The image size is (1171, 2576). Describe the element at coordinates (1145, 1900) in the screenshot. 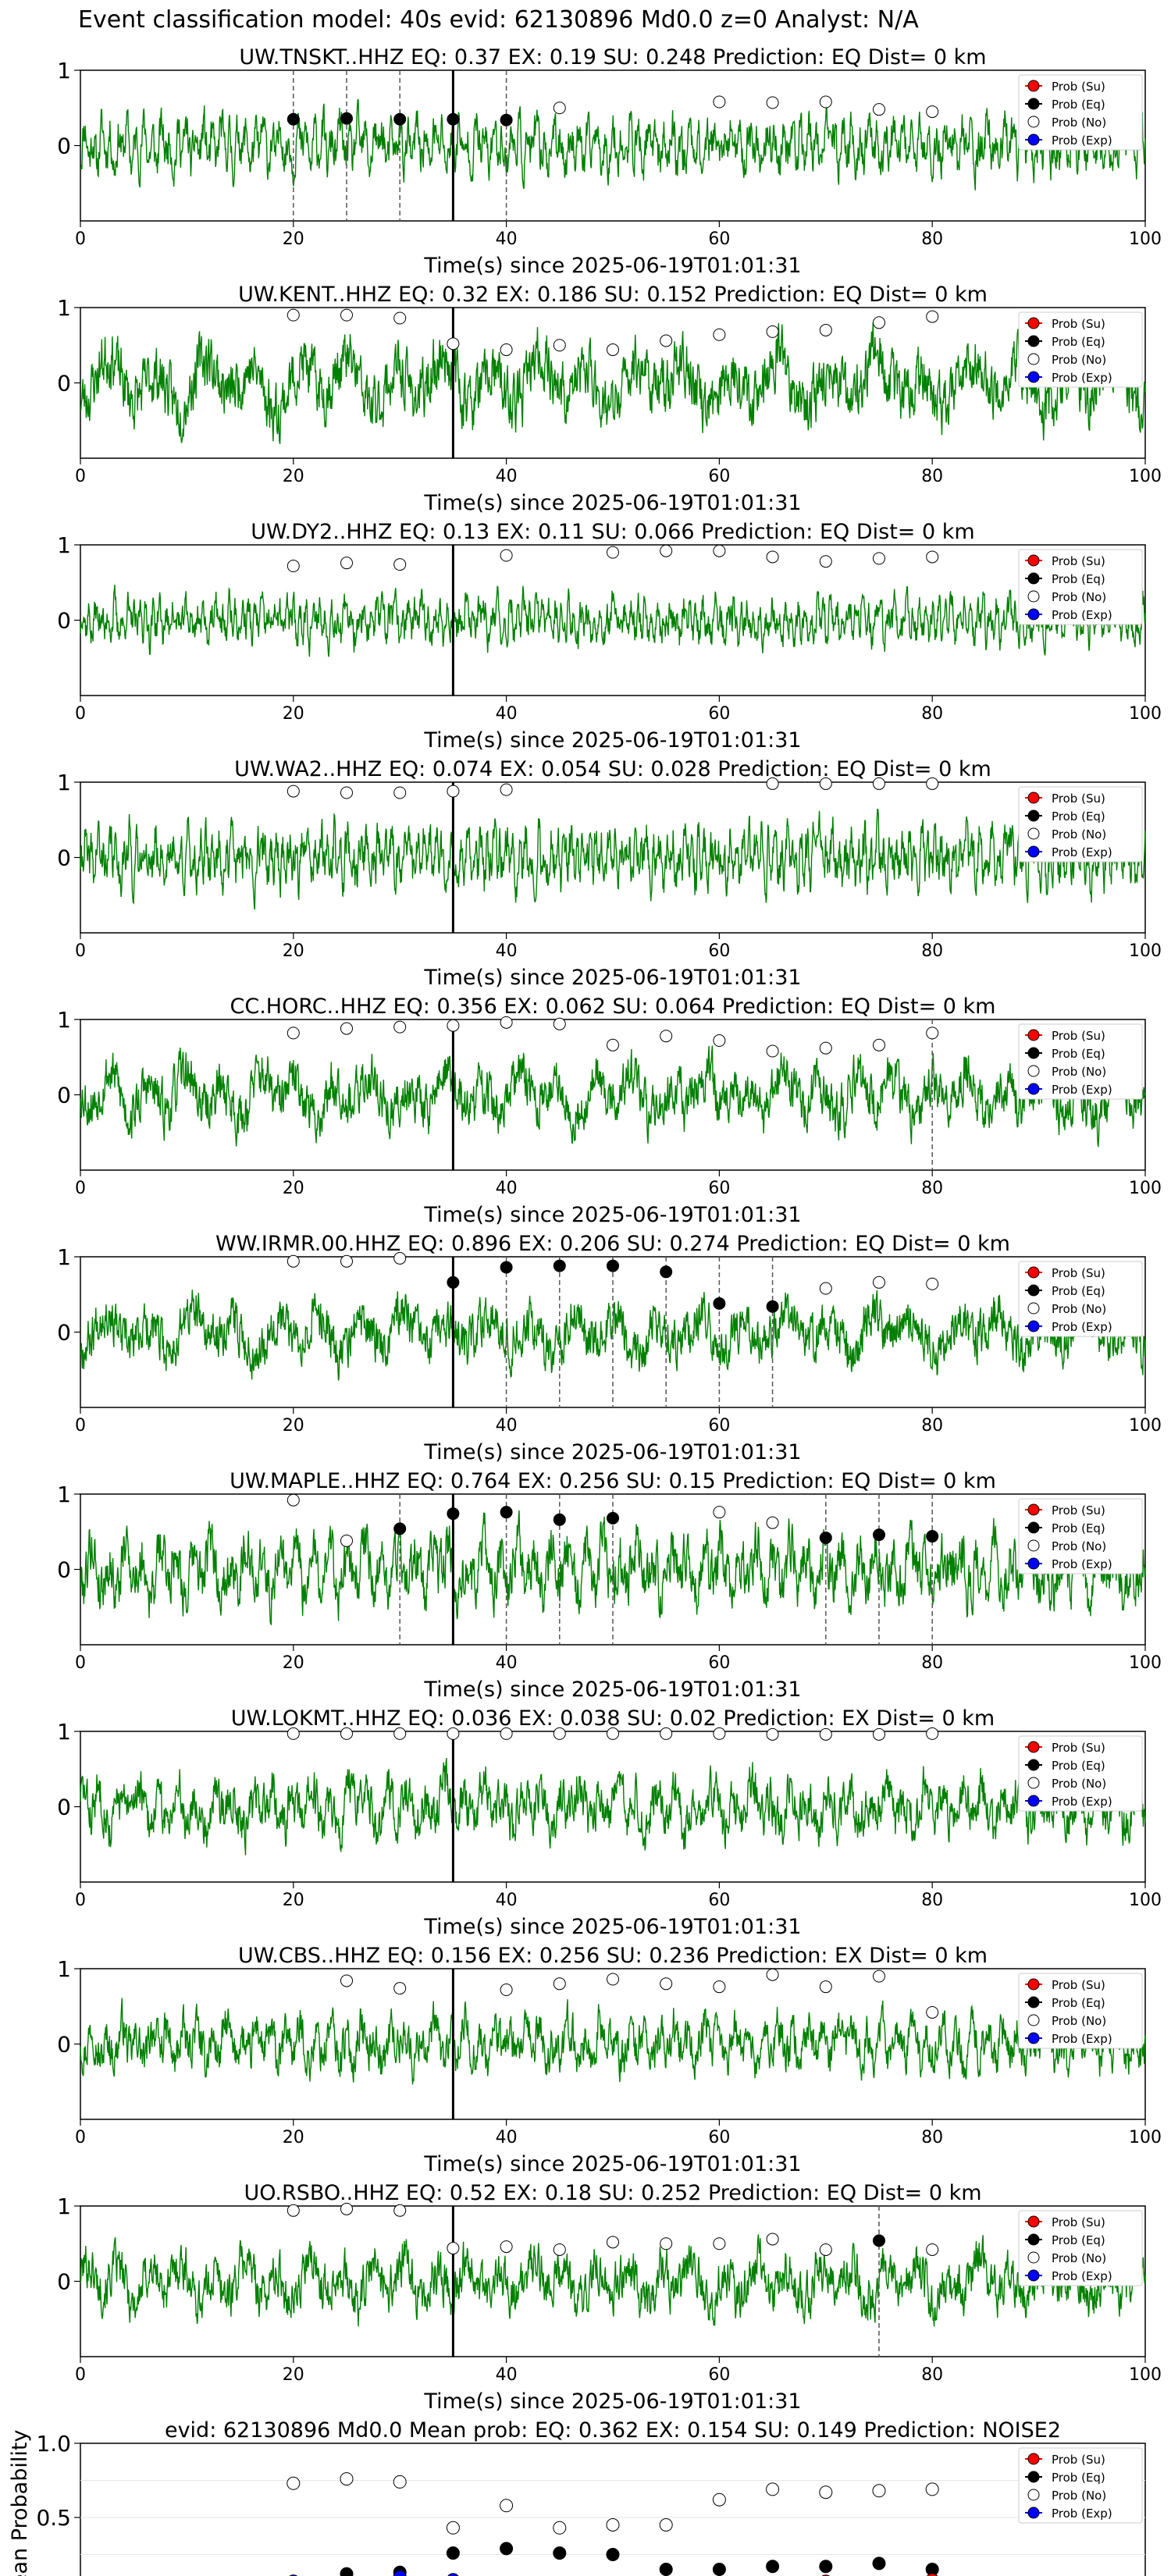

I see `x-tick-label: 100` at that location.